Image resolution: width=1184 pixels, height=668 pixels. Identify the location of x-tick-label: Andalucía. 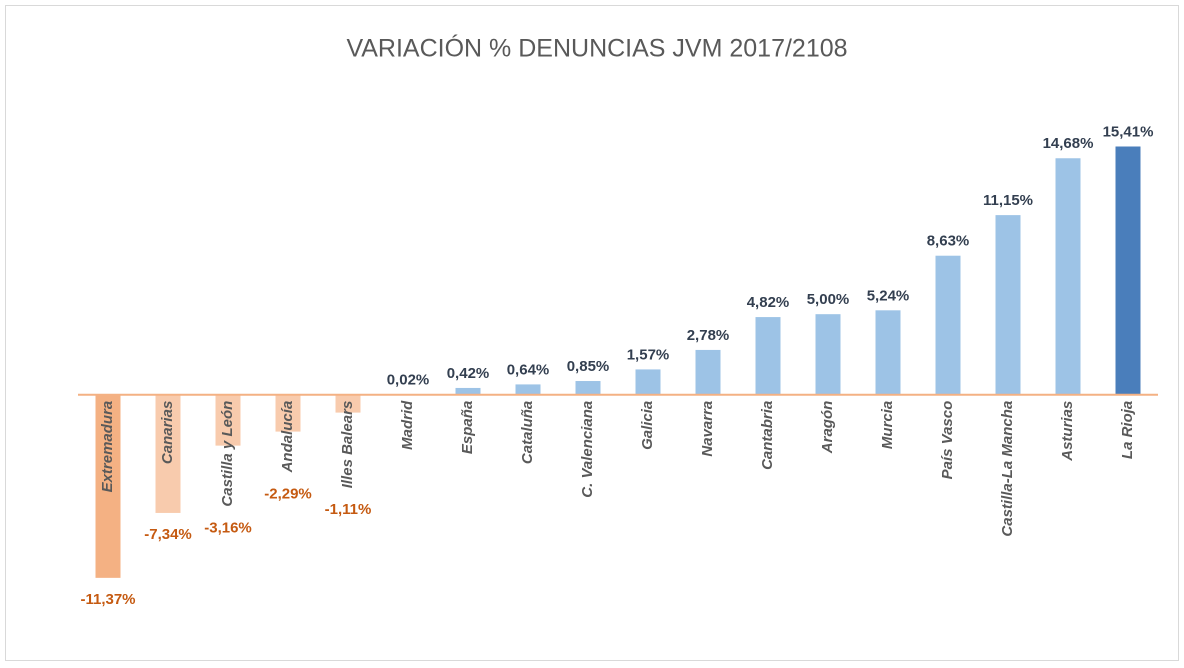
(287, 437).